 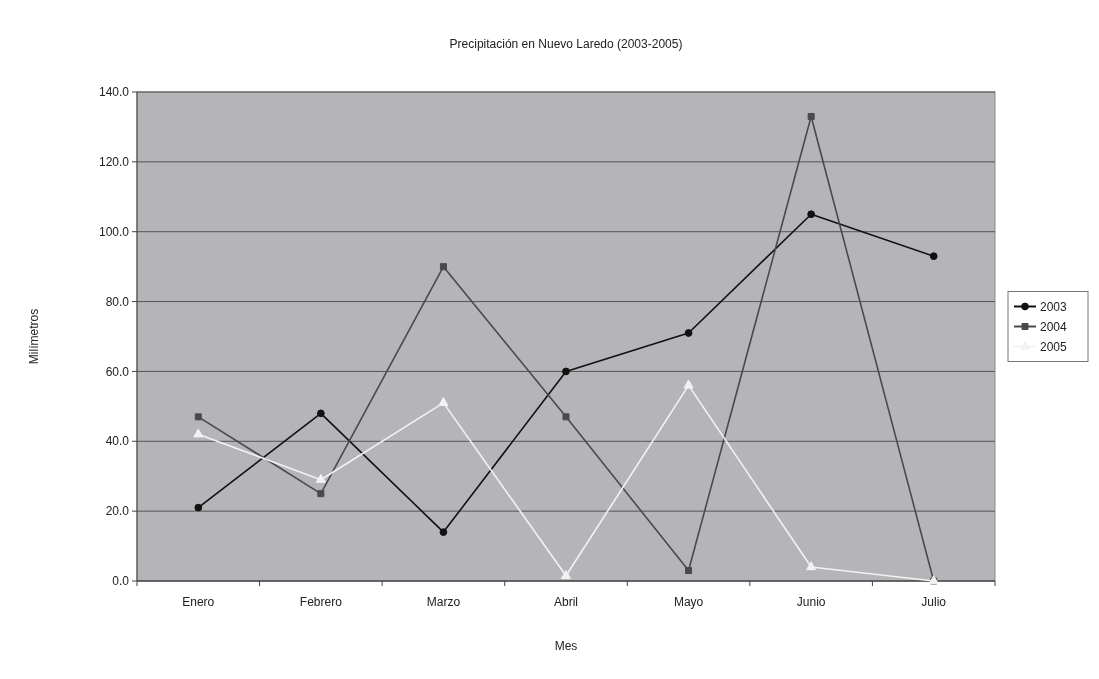 What do you see at coordinates (114, 92) in the screenshot?
I see `y-tick-label: 140.0` at bounding box center [114, 92].